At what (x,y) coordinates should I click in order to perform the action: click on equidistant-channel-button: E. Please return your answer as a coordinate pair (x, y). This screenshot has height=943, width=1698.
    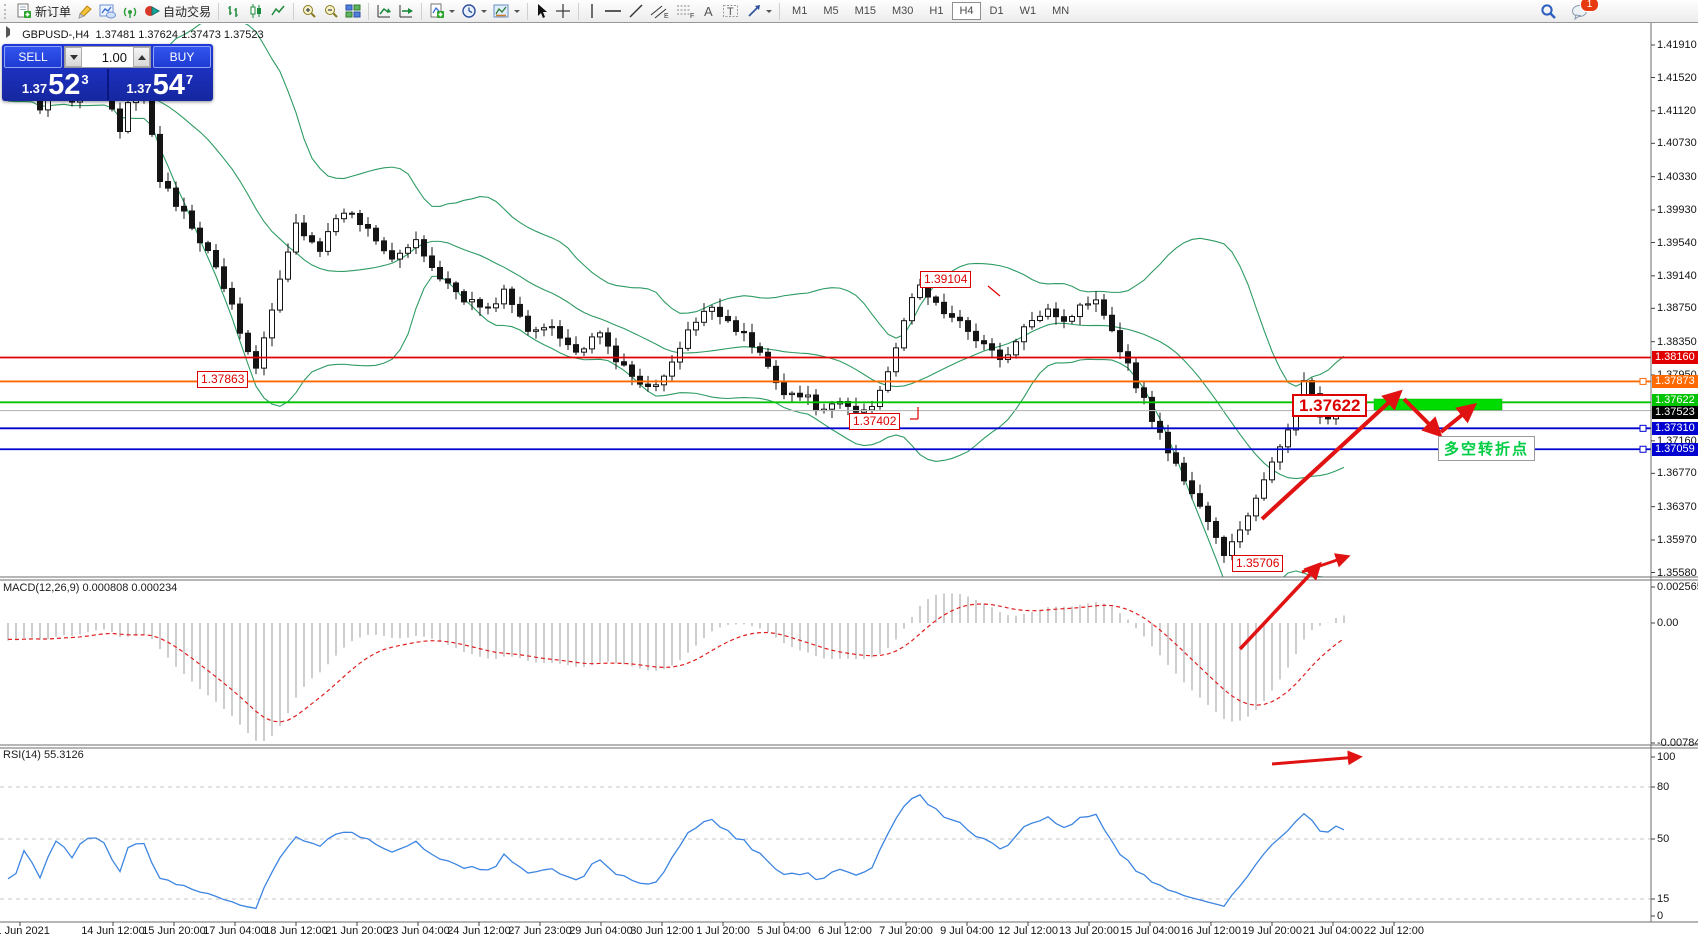
    Looking at the image, I should click on (660, 11).